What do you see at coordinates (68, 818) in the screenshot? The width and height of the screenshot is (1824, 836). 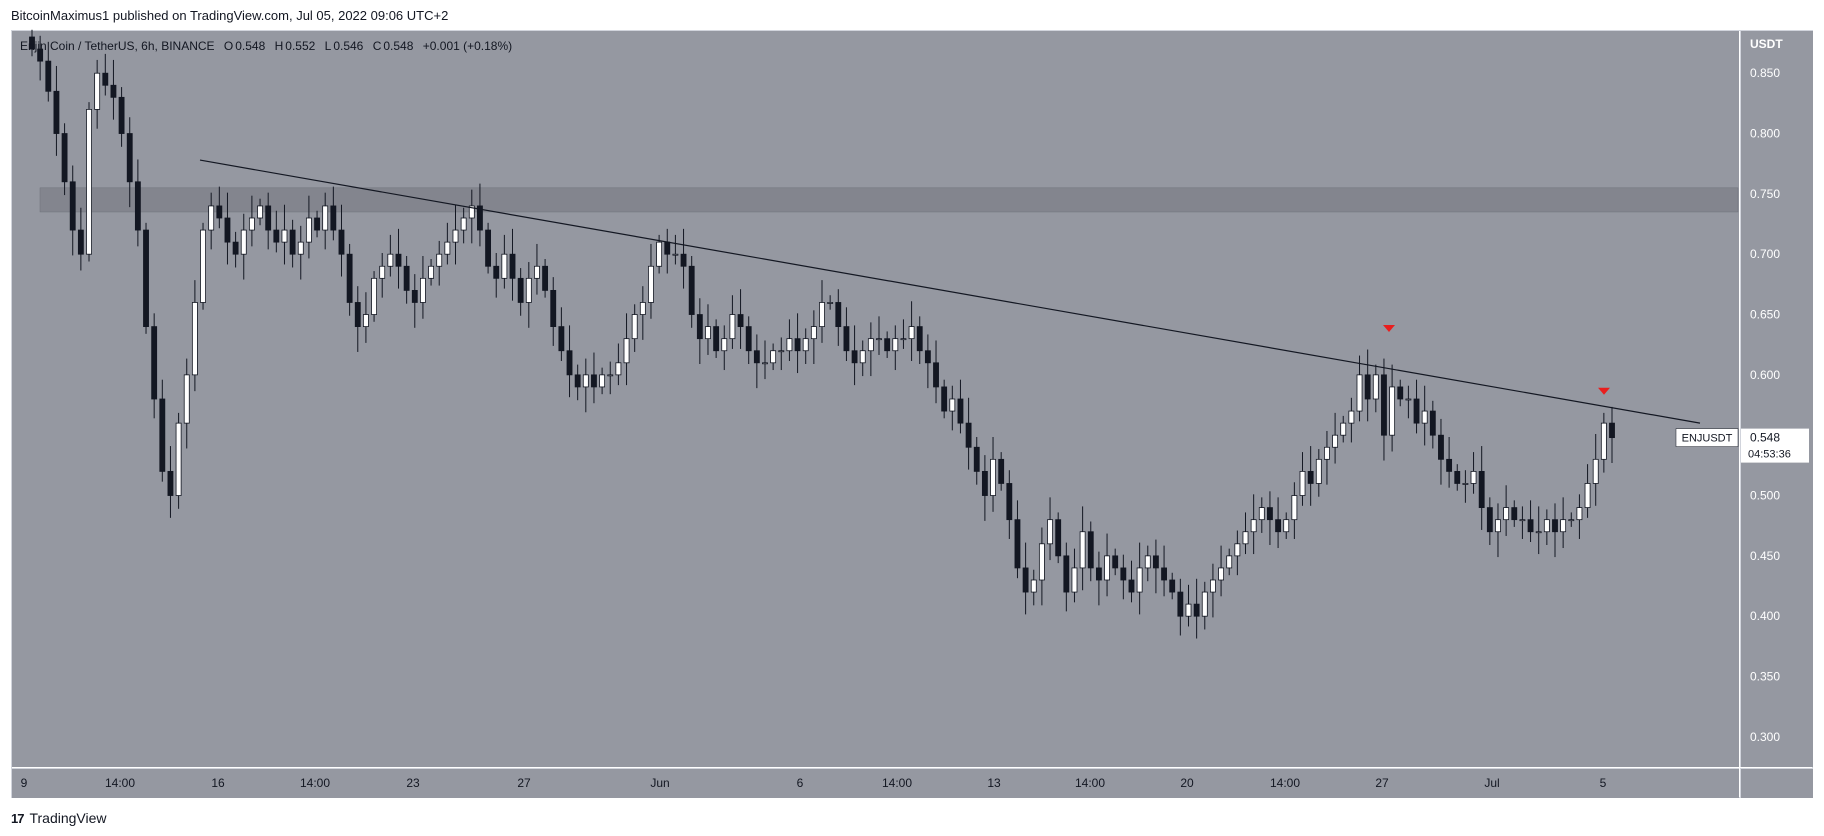 I see `footer-brand-label: TradingView` at bounding box center [68, 818].